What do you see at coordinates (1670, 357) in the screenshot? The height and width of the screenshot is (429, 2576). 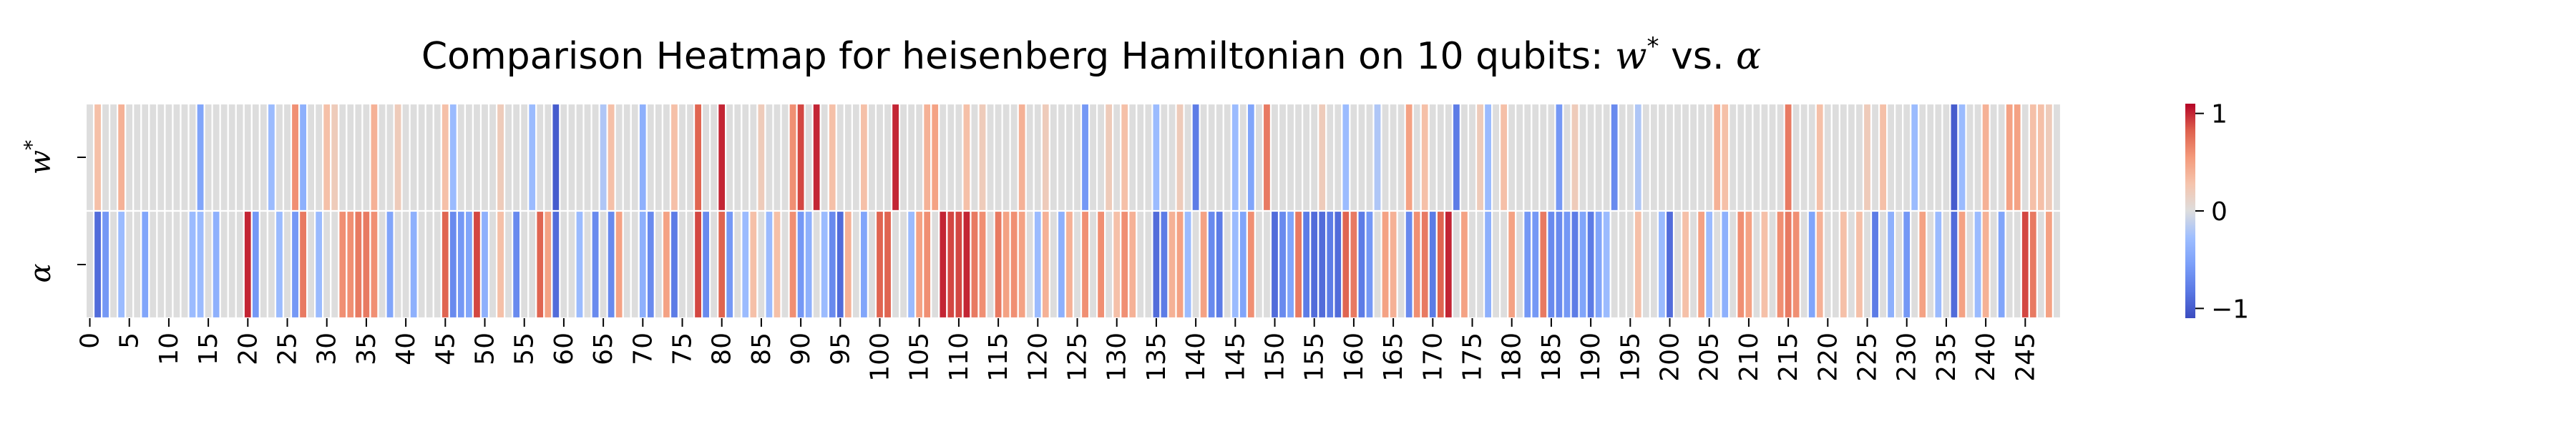 I see `x-tick-label: 200` at bounding box center [1670, 357].